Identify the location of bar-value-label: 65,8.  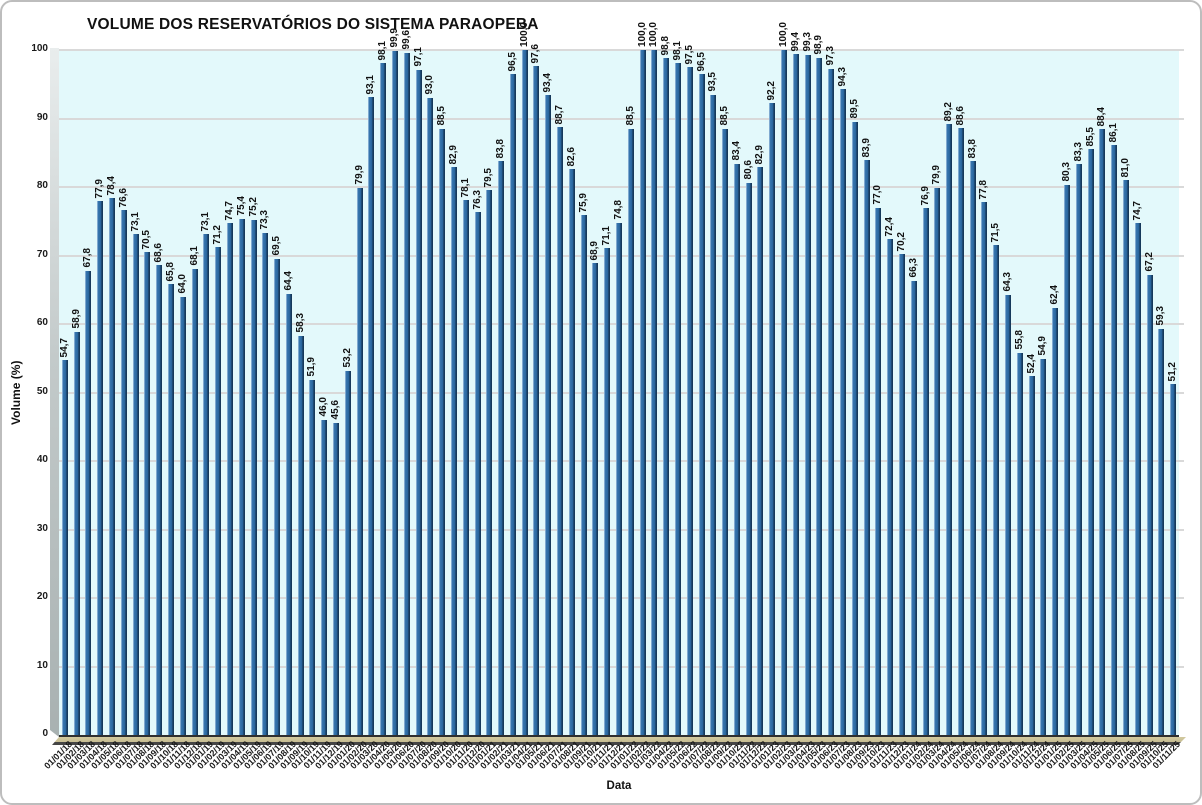
(170, 271).